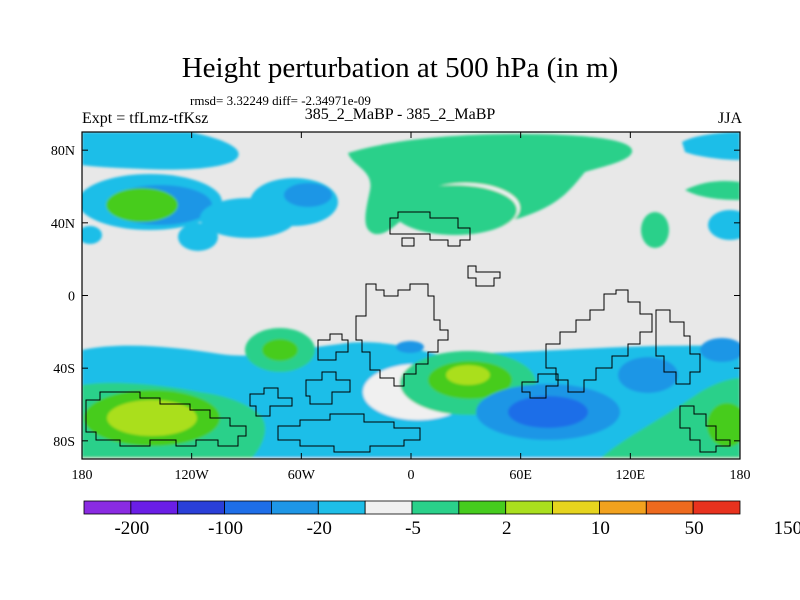 The image size is (800, 600). I want to click on y-tick-label: 0, so click(71, 297).